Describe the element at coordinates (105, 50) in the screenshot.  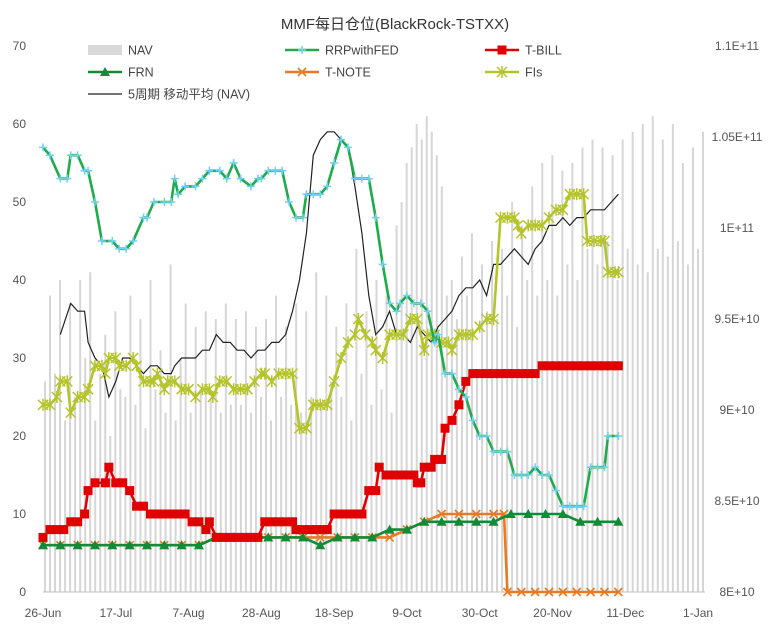
I see `legend-swatch` at that location.